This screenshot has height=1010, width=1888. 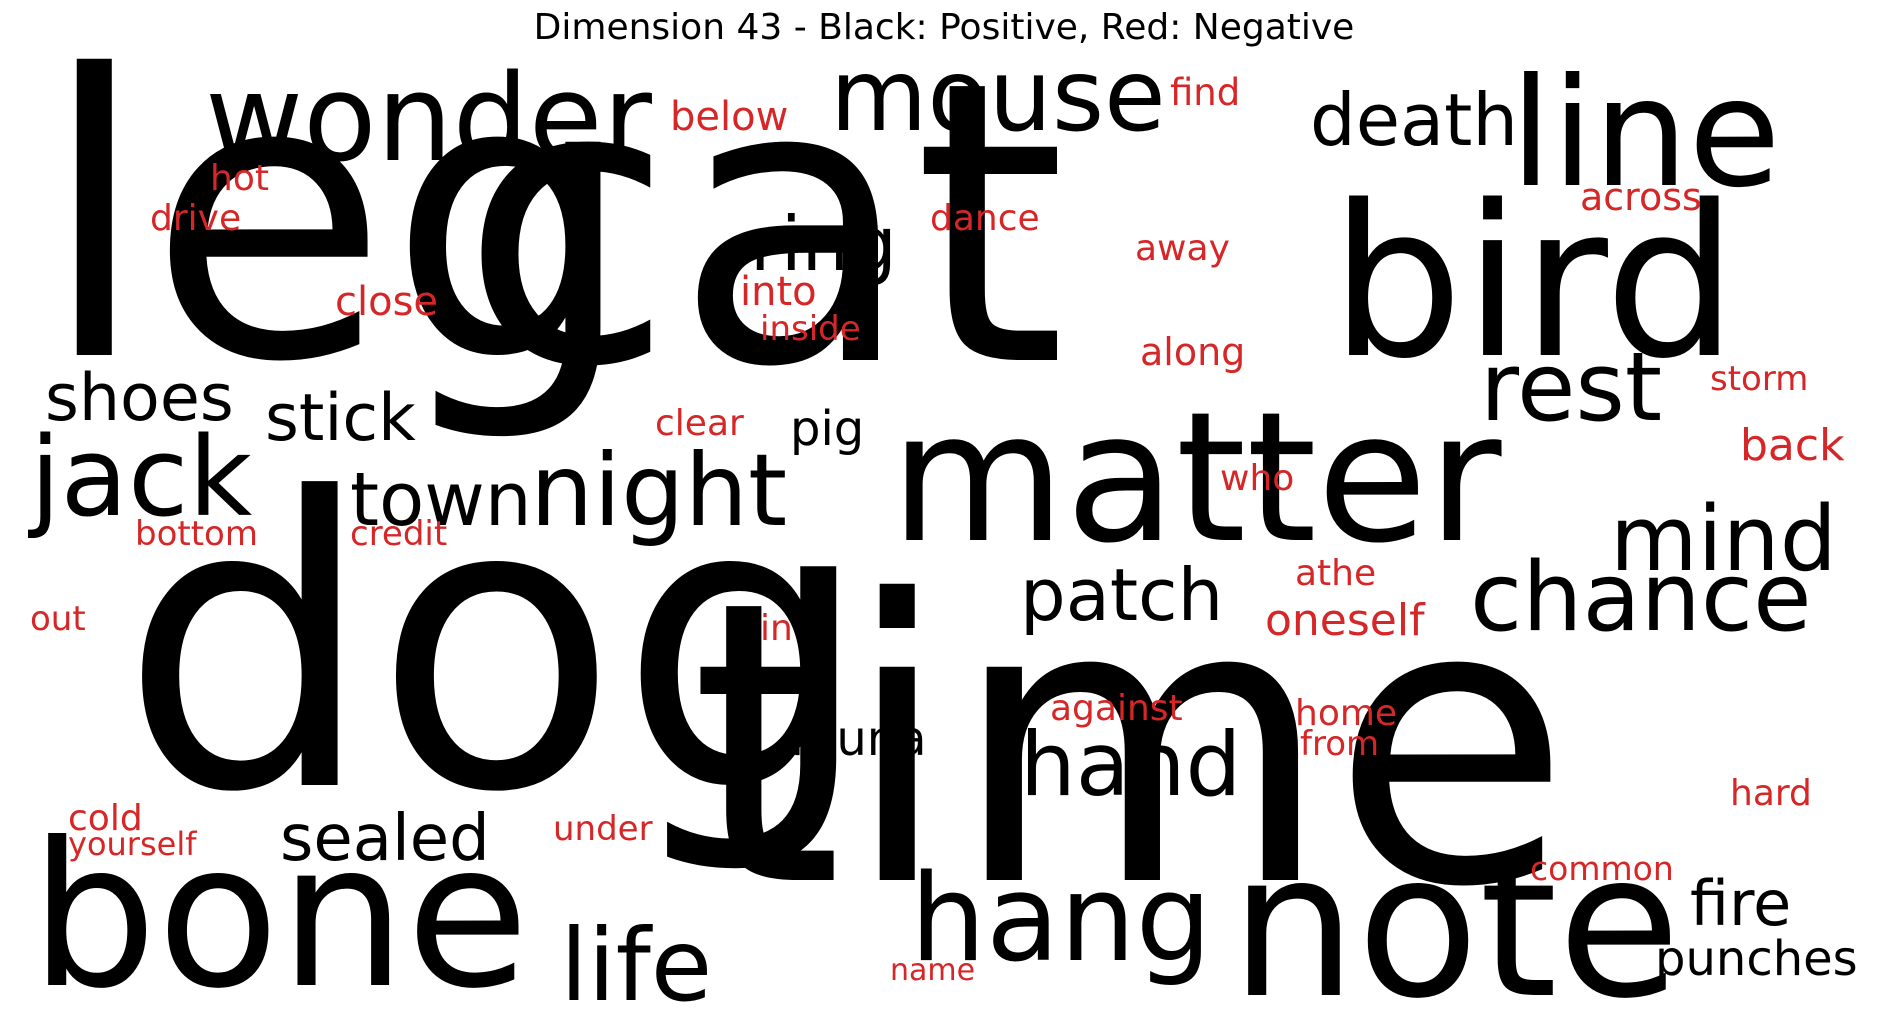 I want to click on word-home: home, so click(x=1346, y=713).